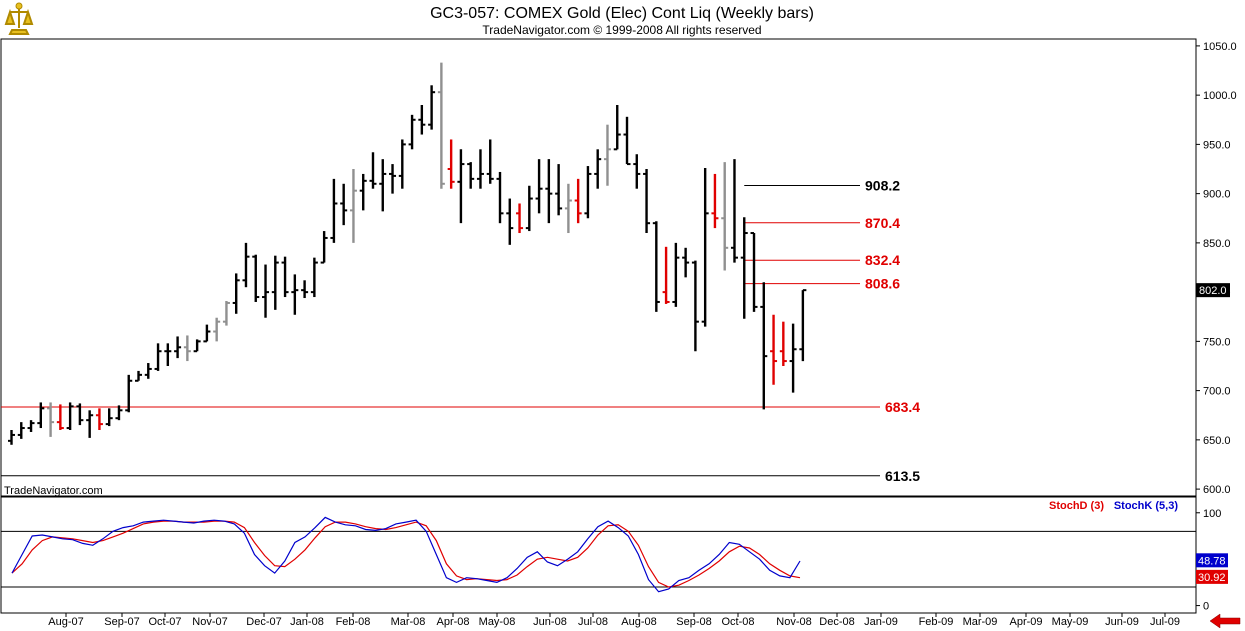 The width and height of the screenshot is (1245, 631). What do you see at coordinates (1217, 195) in the screenshot?
I see `price-tick-label: 900.0` at bounding box center [1217, 195].